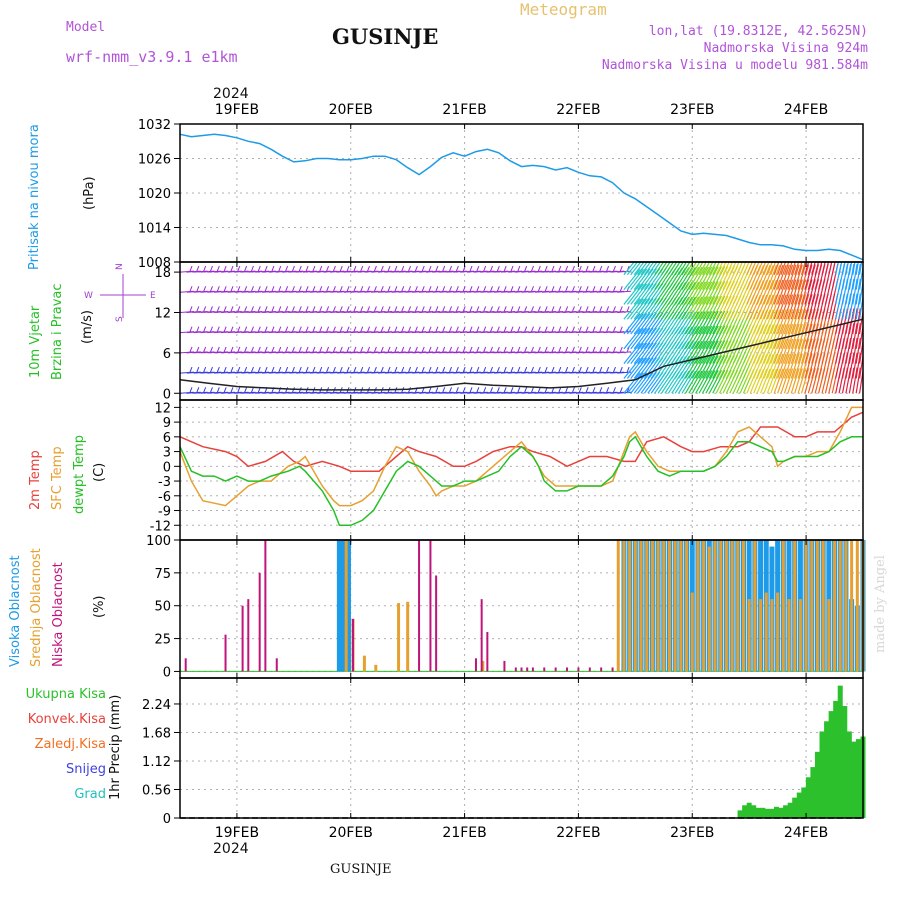  Describe the element at coordinates (120, 292) in the screenshot. I see `wind-compass: N S W E` at that location.